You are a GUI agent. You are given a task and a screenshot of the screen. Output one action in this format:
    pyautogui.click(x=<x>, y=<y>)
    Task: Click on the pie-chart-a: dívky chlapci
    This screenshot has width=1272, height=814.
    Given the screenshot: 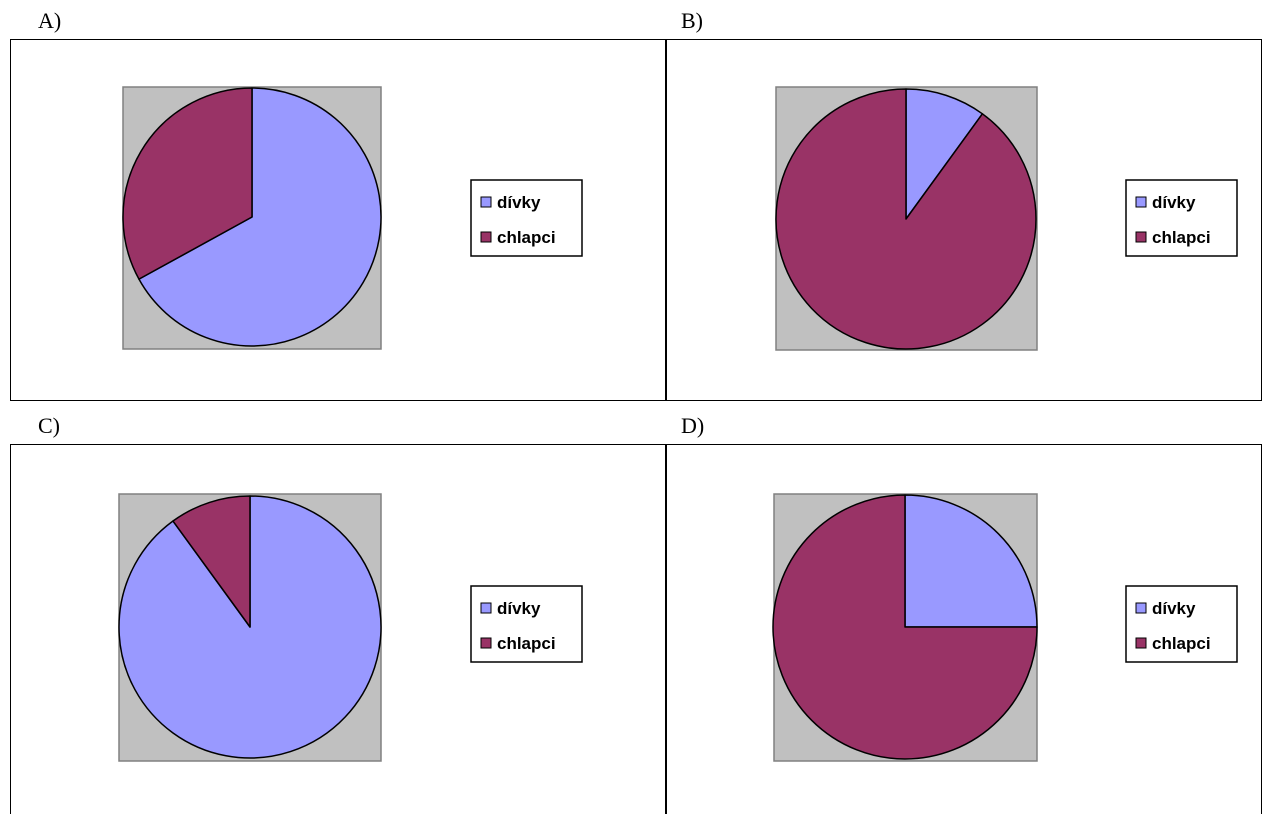 What is the action you would take?
    pyautogui.click(x=352, y=218)
    